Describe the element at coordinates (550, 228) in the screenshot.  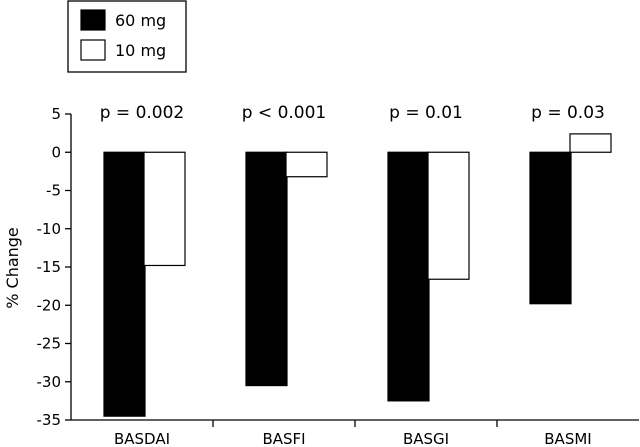
I see `bar-60mg-basmi` at that location.